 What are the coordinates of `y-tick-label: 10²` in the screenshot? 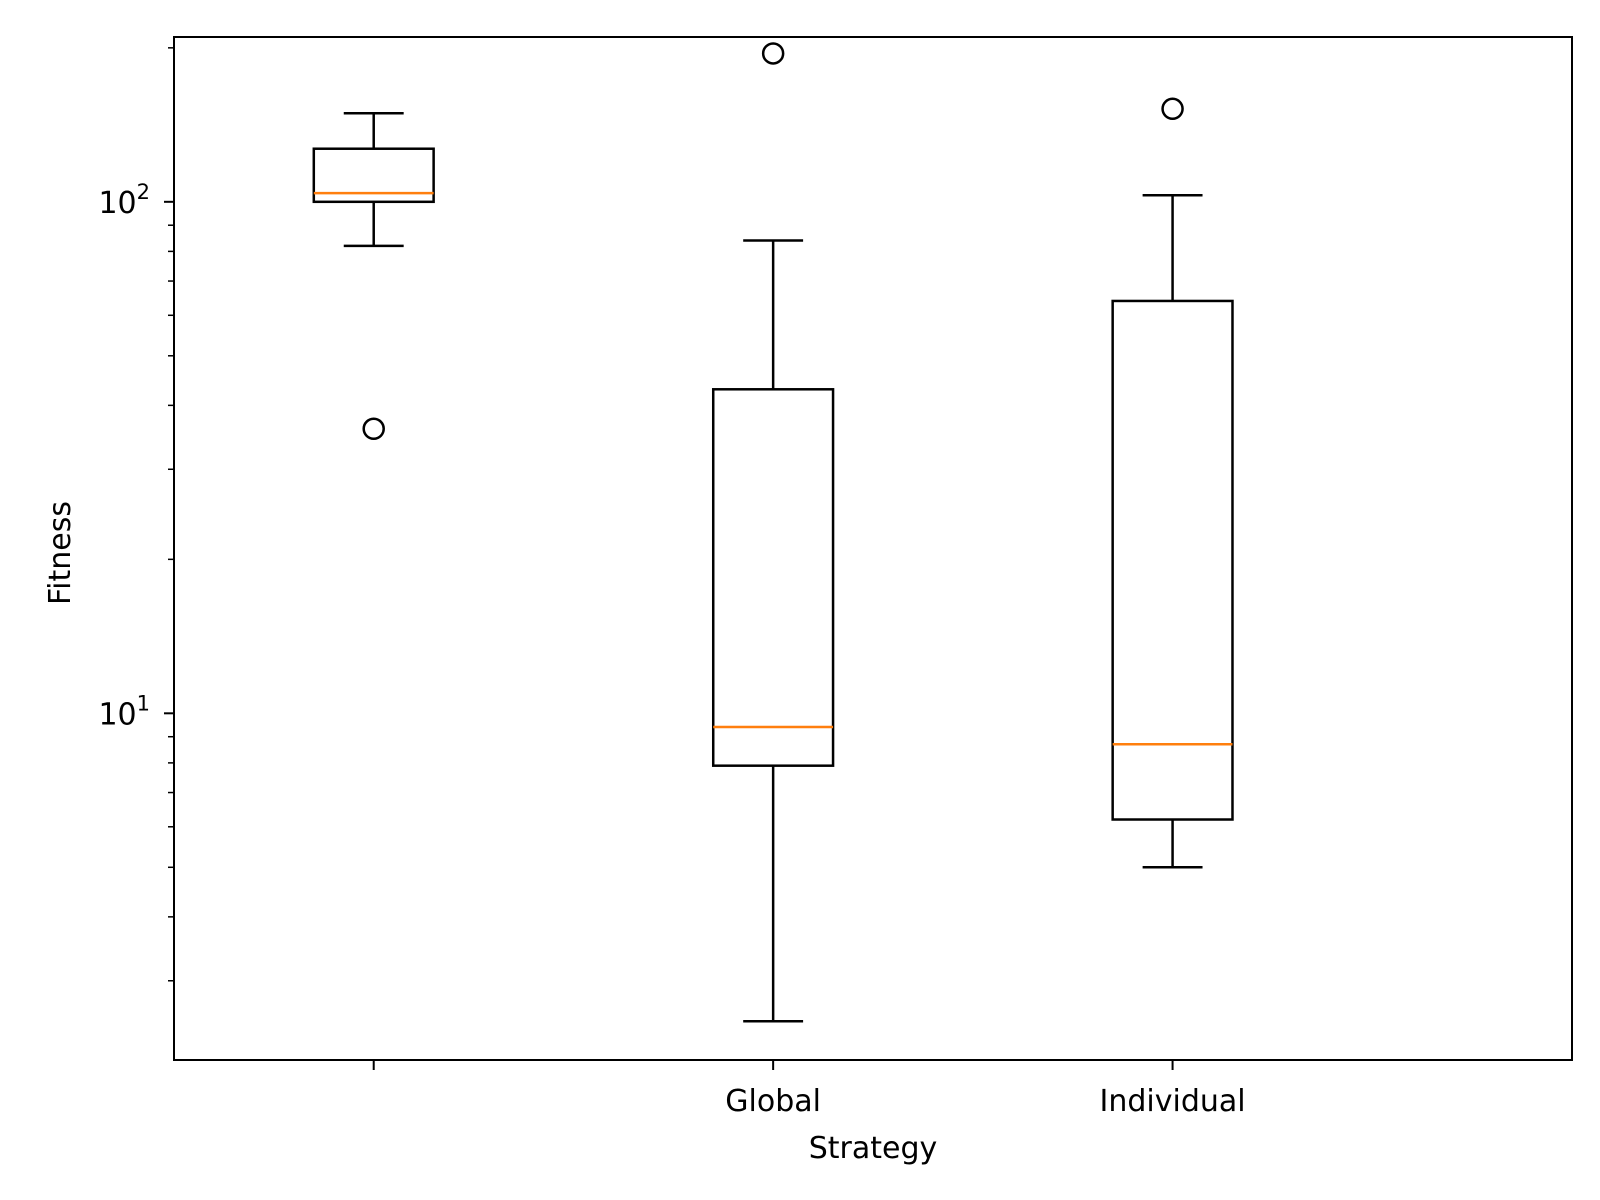 It's located at (124, 200).